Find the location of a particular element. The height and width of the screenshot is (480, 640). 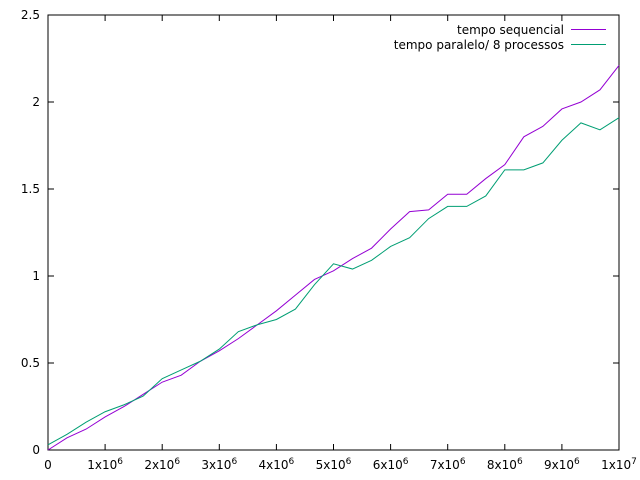

y-tick-label: 1.5 is located at coordinates (30, 189).